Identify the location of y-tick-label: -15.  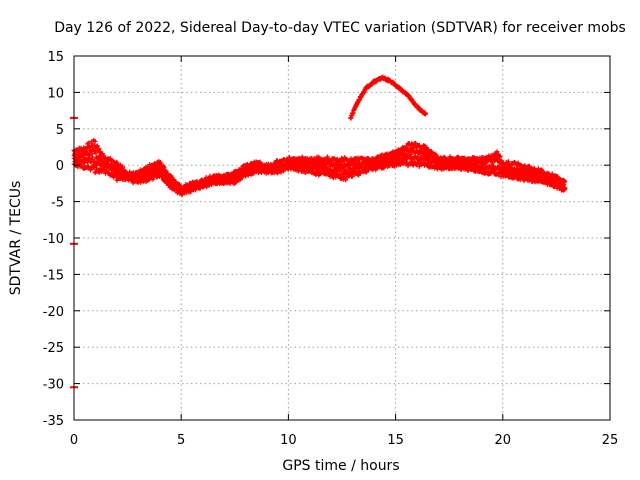
(53, 275).